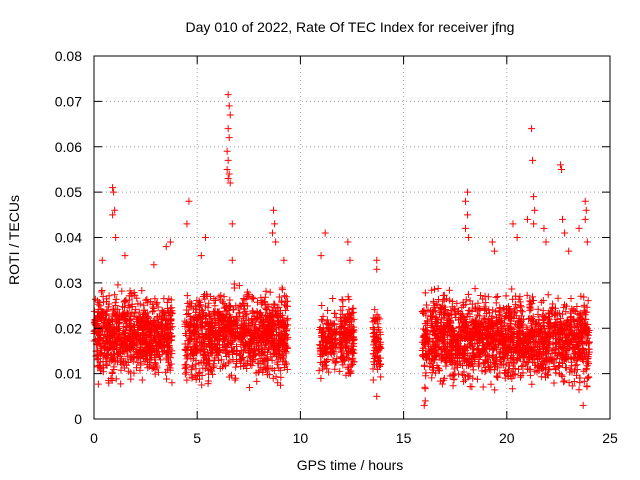 The image size is (640, 480). Describe the element at coordinates (301, 438) in the screenshot. I see `x-tick-label: 10` at that location.